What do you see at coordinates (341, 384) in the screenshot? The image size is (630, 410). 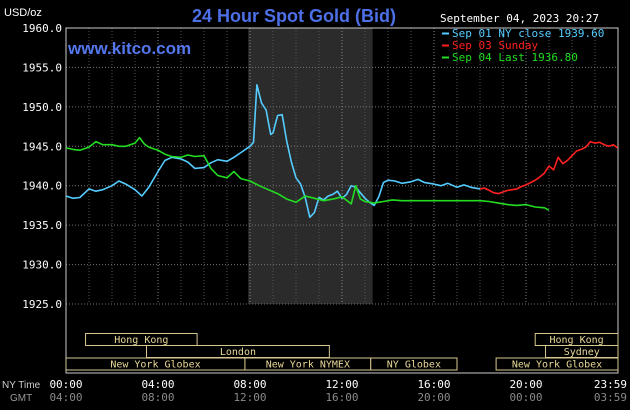 I see `x-tick-label-ny: 12:00` at bounding box center [341, 384].